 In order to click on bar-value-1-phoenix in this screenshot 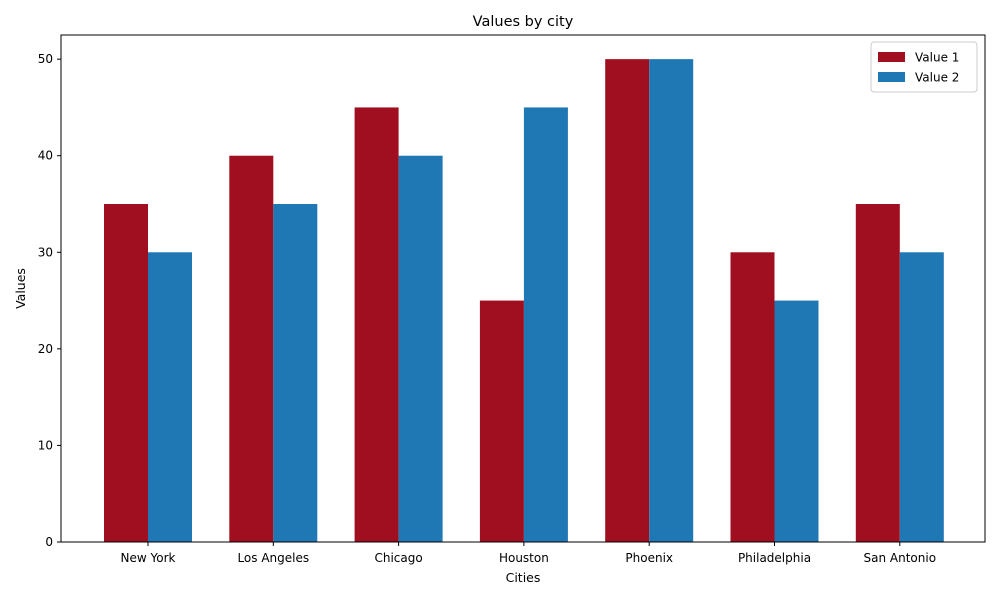, I will do `click(627, 301)`.